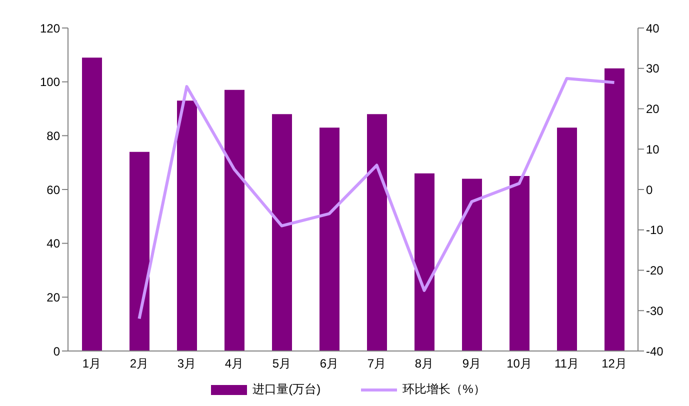 This screenshot has height=406, width=689. Describe the element at coordinates (424, 363) in the screenshot. I see `x-tick-label: 8月` at that location.